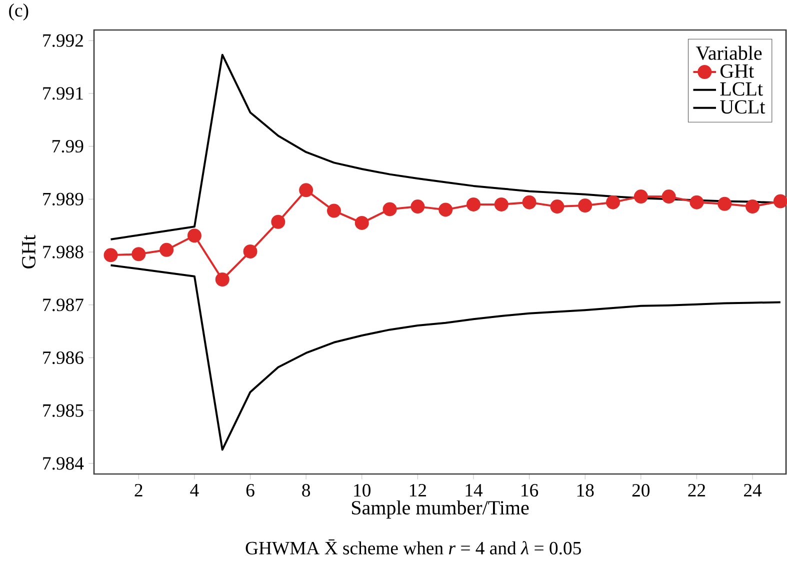 This screenshot has width=787, height=565. I want to click on y-tick-label: 7.992, so click(63, 40).